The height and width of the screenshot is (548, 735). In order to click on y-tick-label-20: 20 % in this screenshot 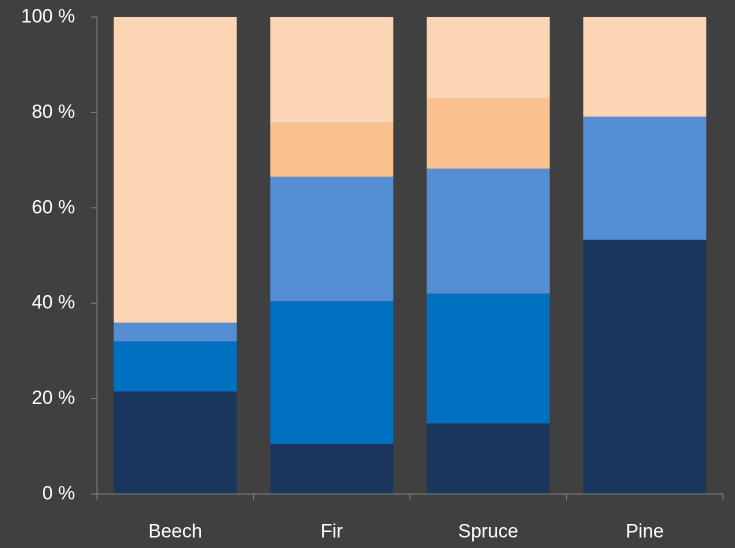, I will do `click(53, 398)`.